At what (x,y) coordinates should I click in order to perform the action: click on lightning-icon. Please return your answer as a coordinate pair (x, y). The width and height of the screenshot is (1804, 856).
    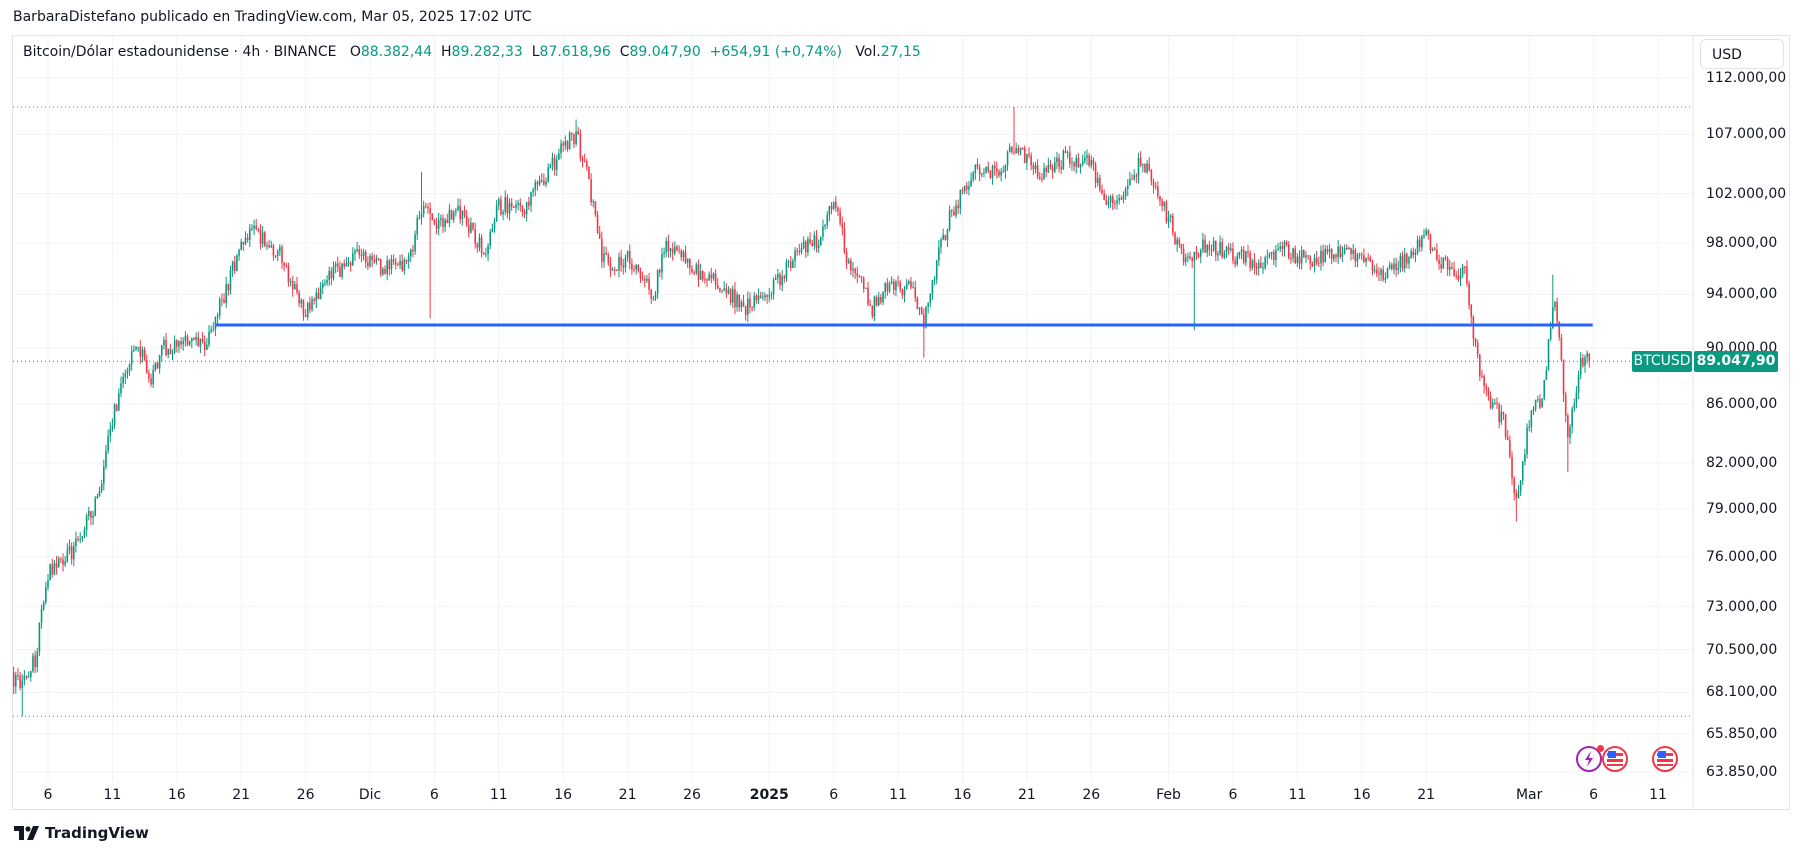
    Looking at the image, I should click on (1590, 758).